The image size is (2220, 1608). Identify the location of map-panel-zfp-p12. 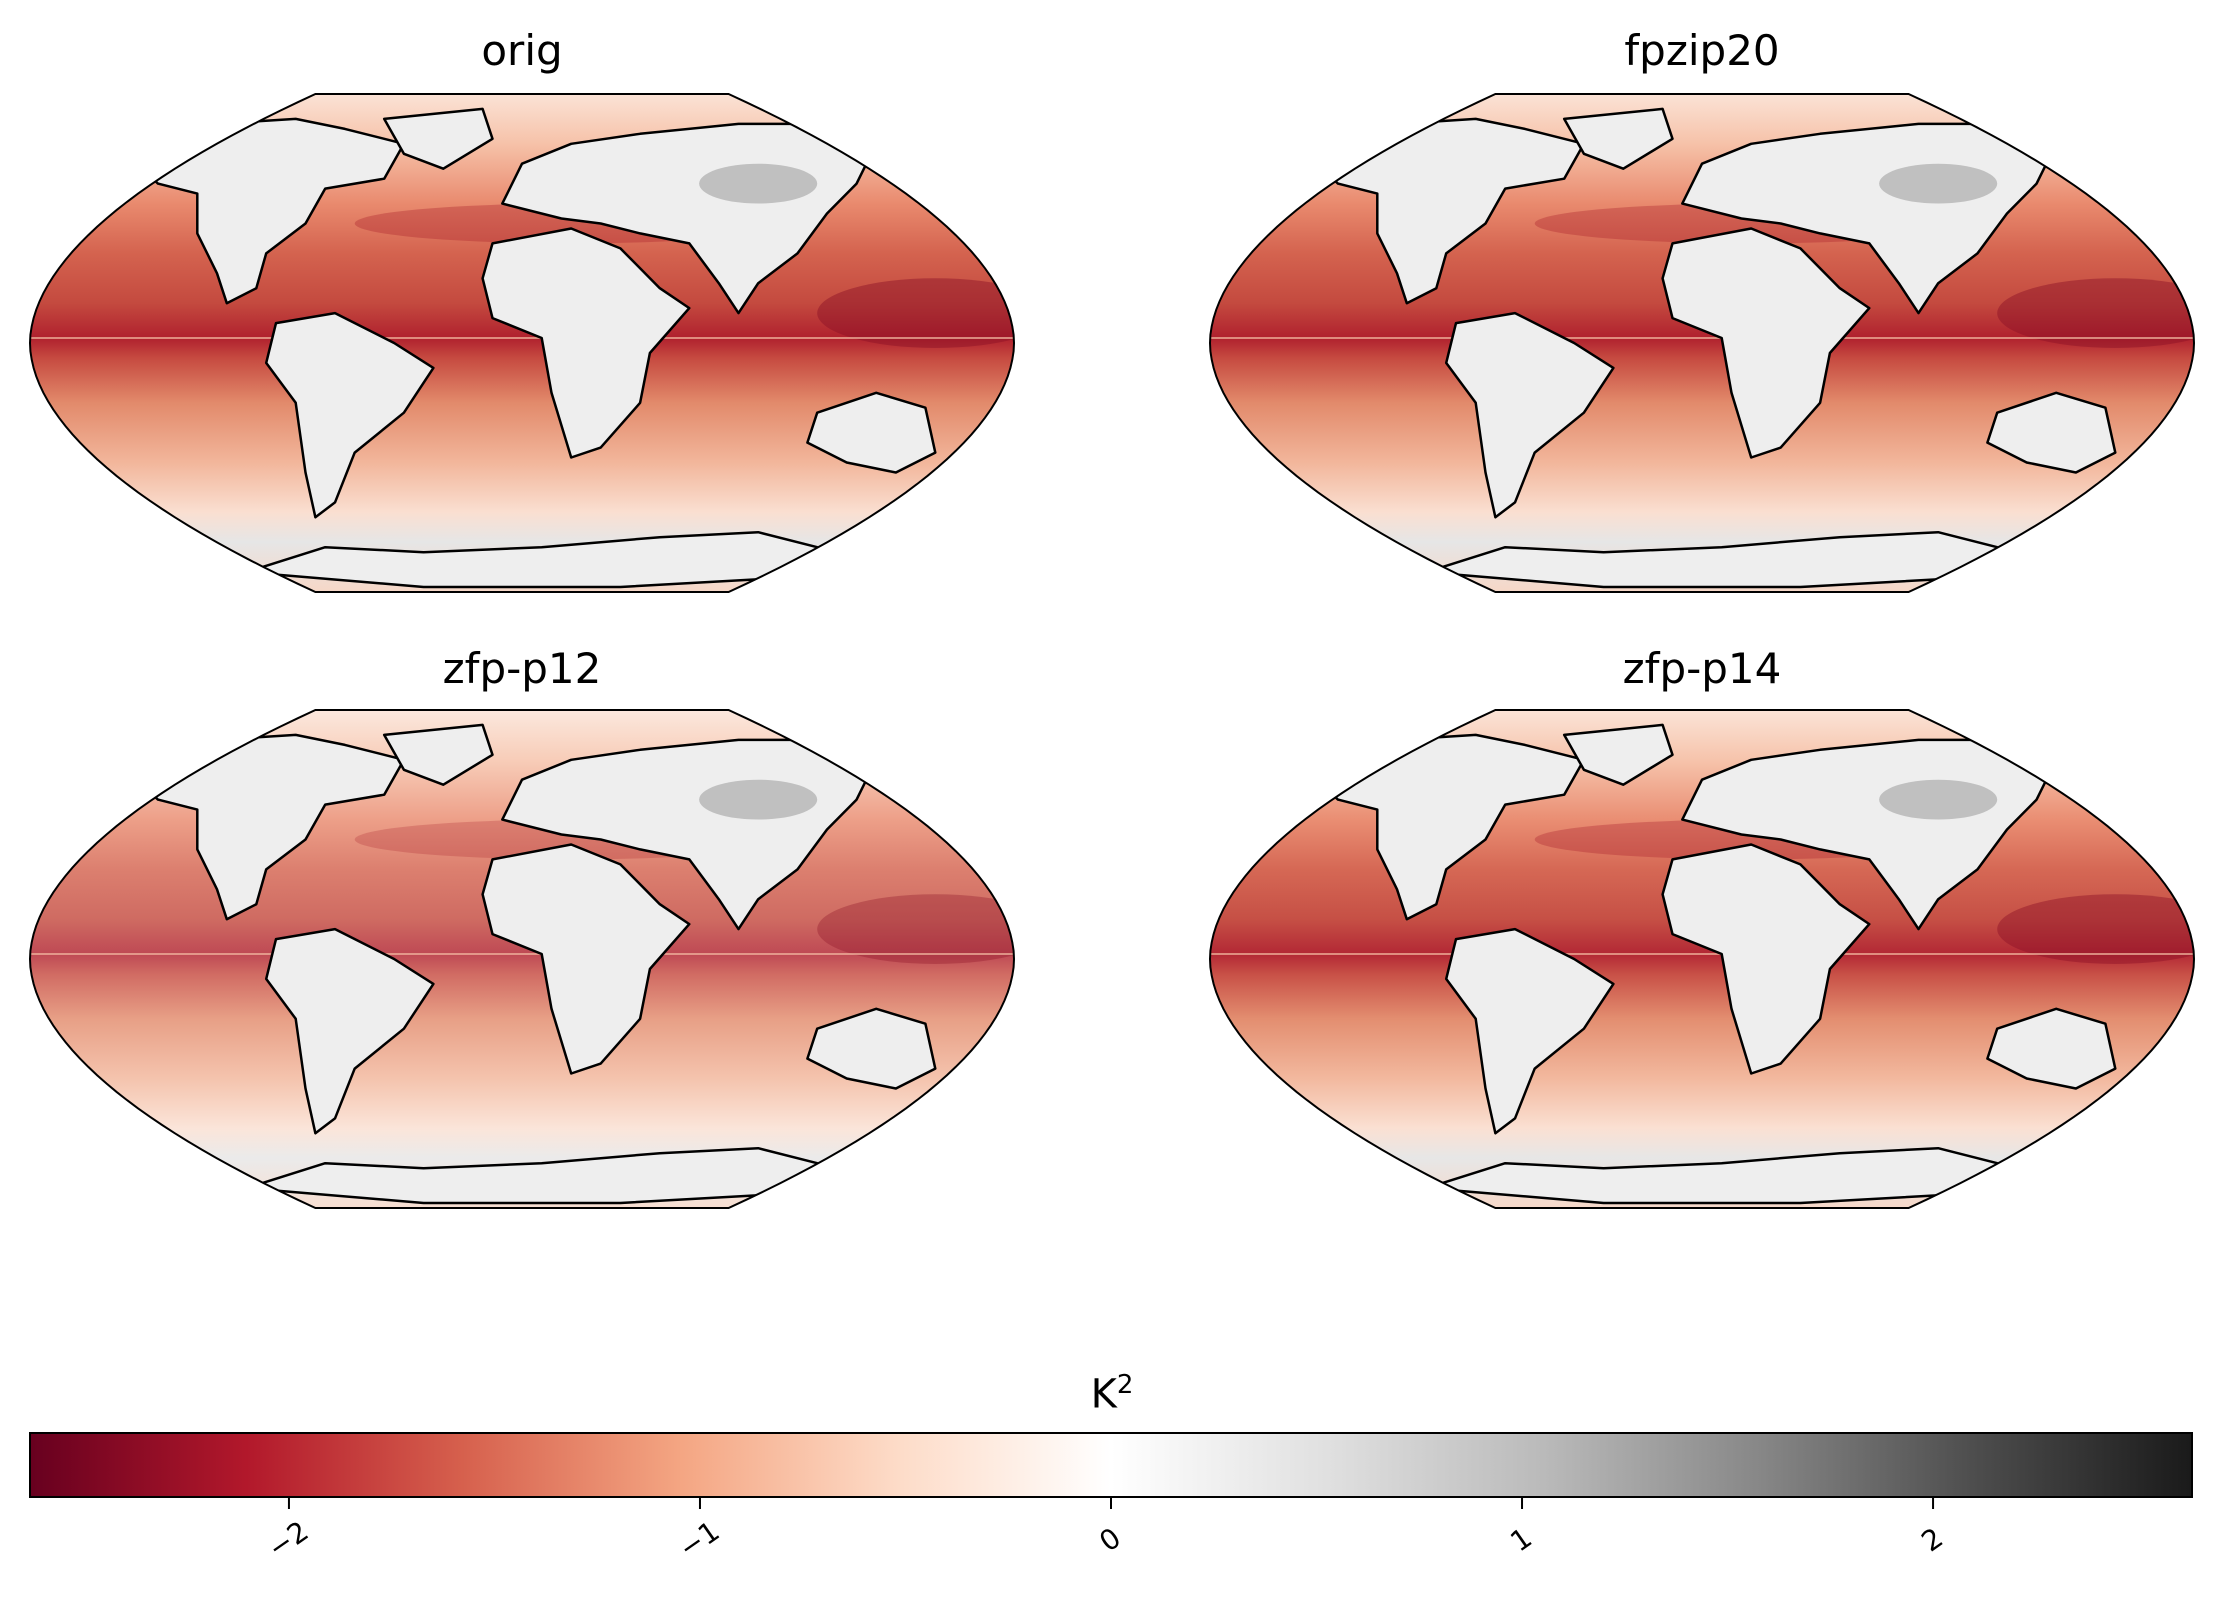
(522, 959).